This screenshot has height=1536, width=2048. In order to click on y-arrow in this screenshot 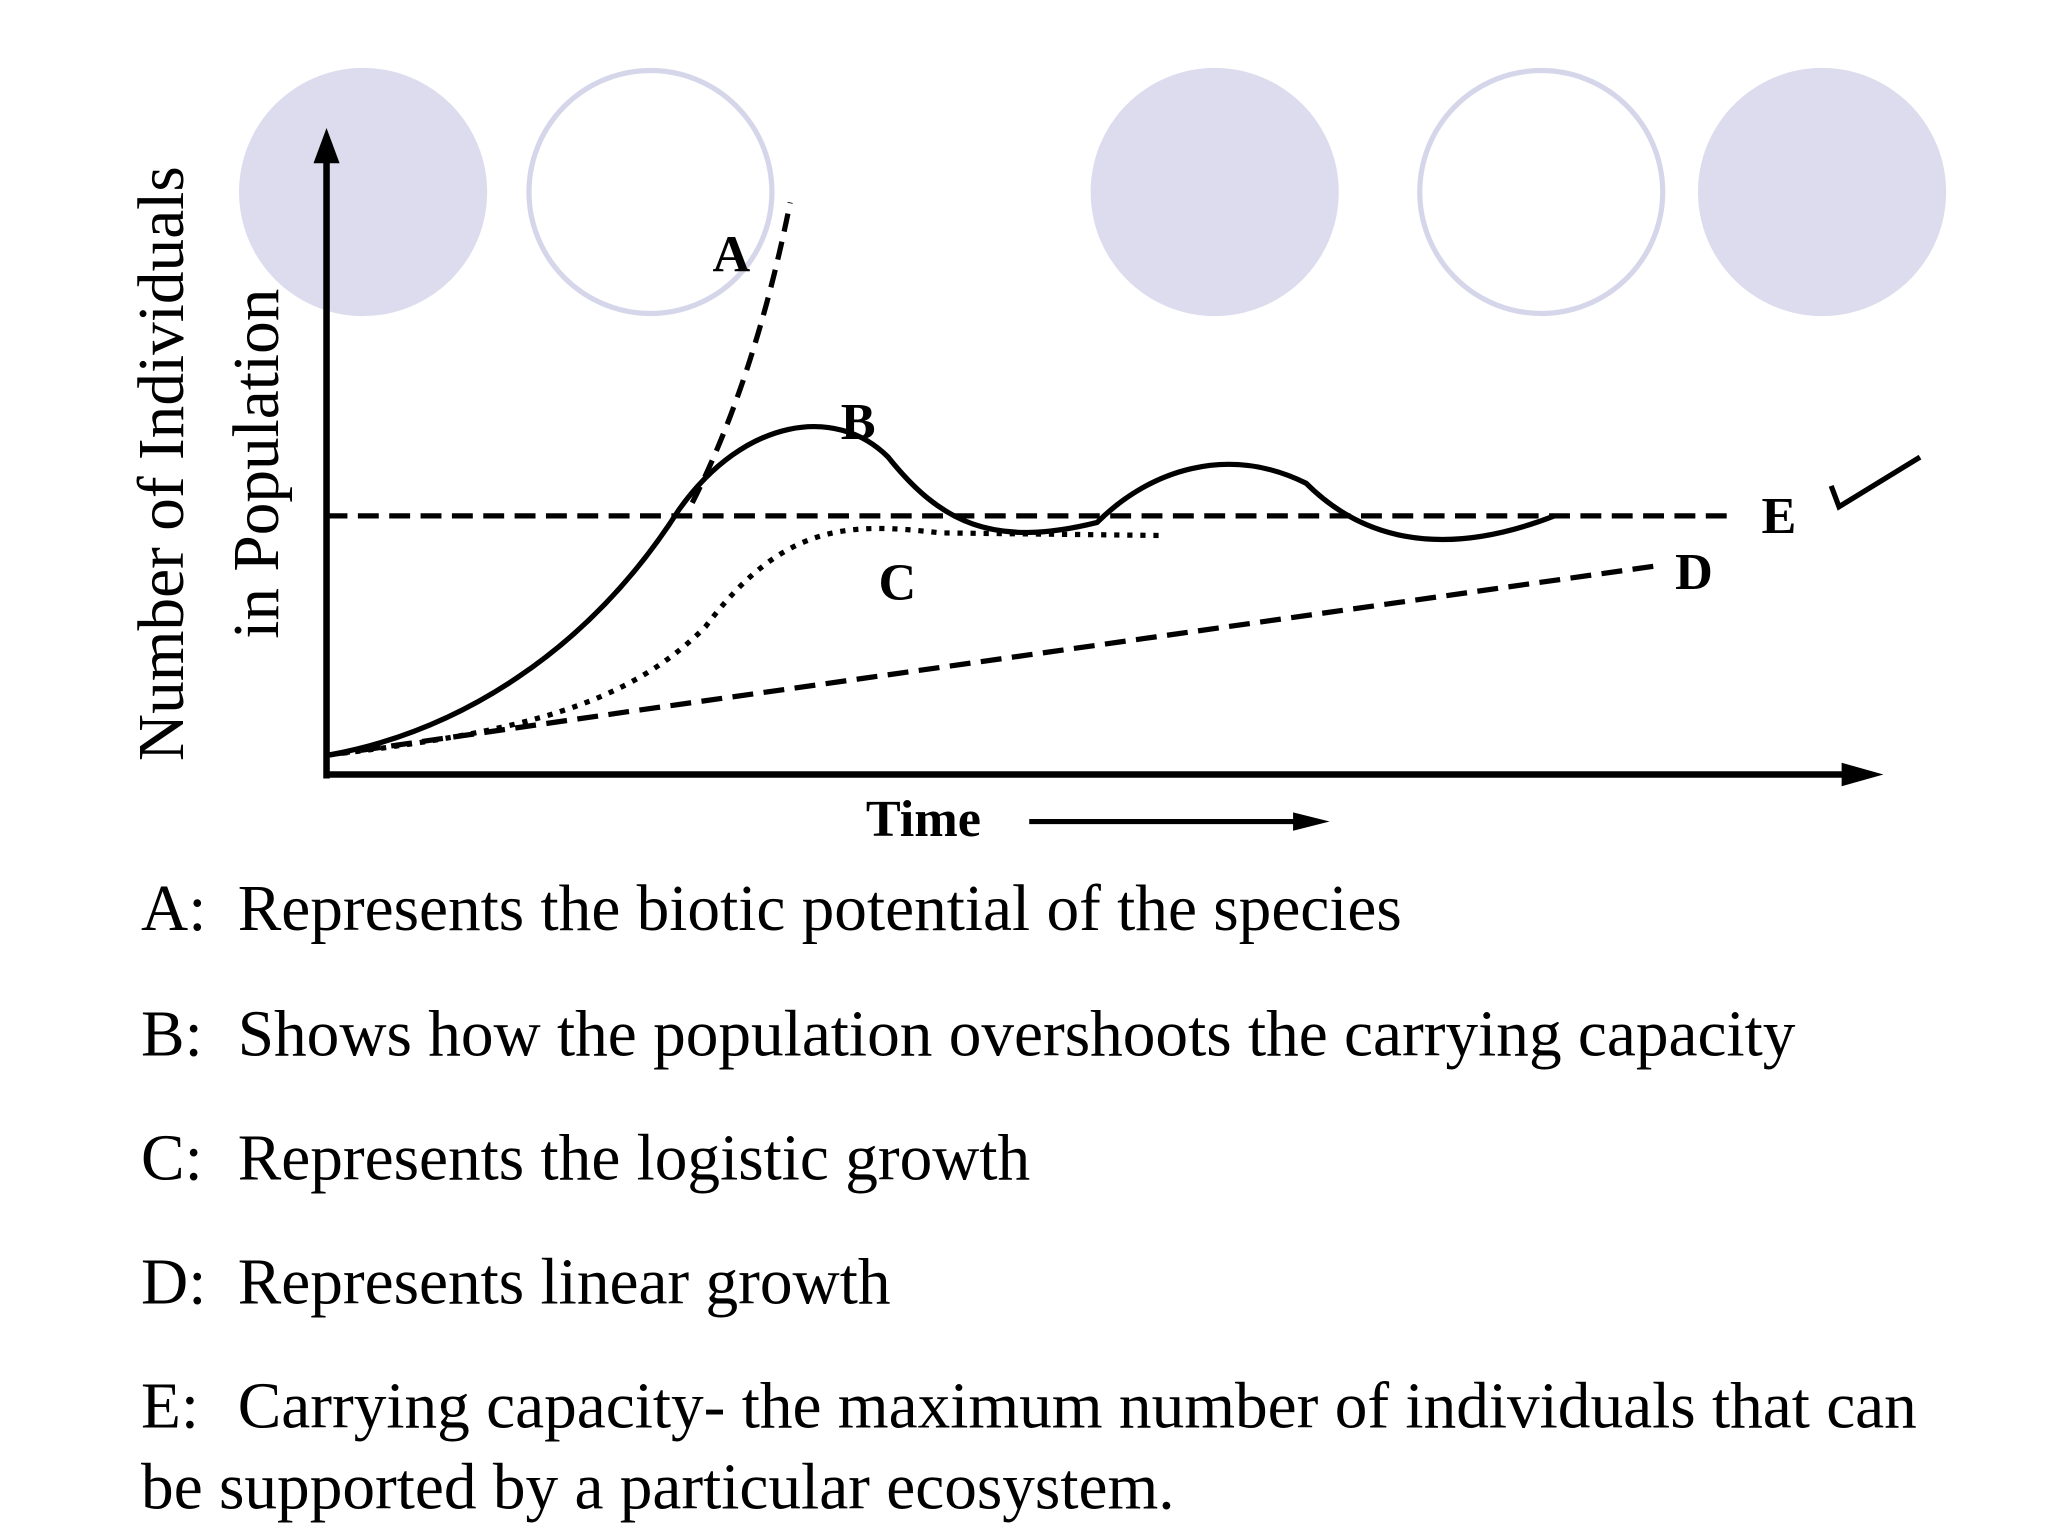, I will do `click(326, 146)`.